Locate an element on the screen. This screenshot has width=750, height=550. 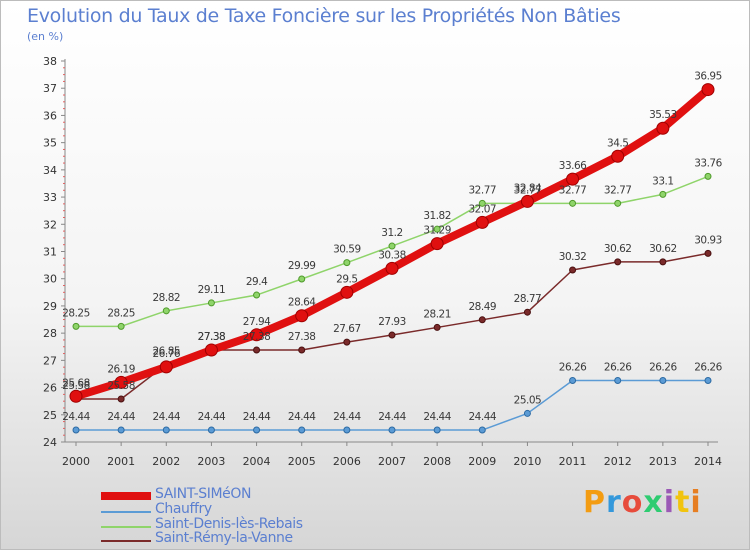
x-tick-label: 2003 is located at coordinates (211, 461).